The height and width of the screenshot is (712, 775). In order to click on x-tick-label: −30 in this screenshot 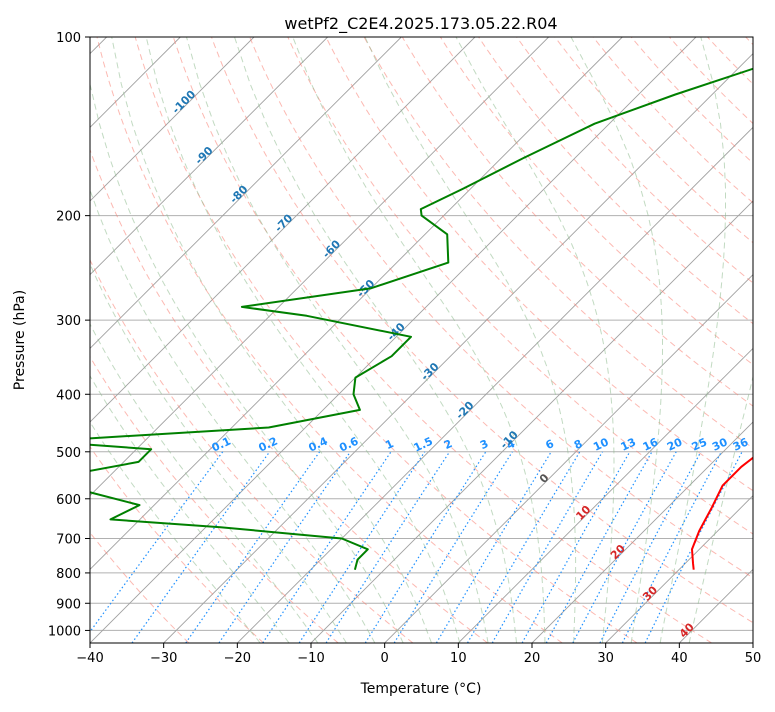, I will do `click(163, 658)`.